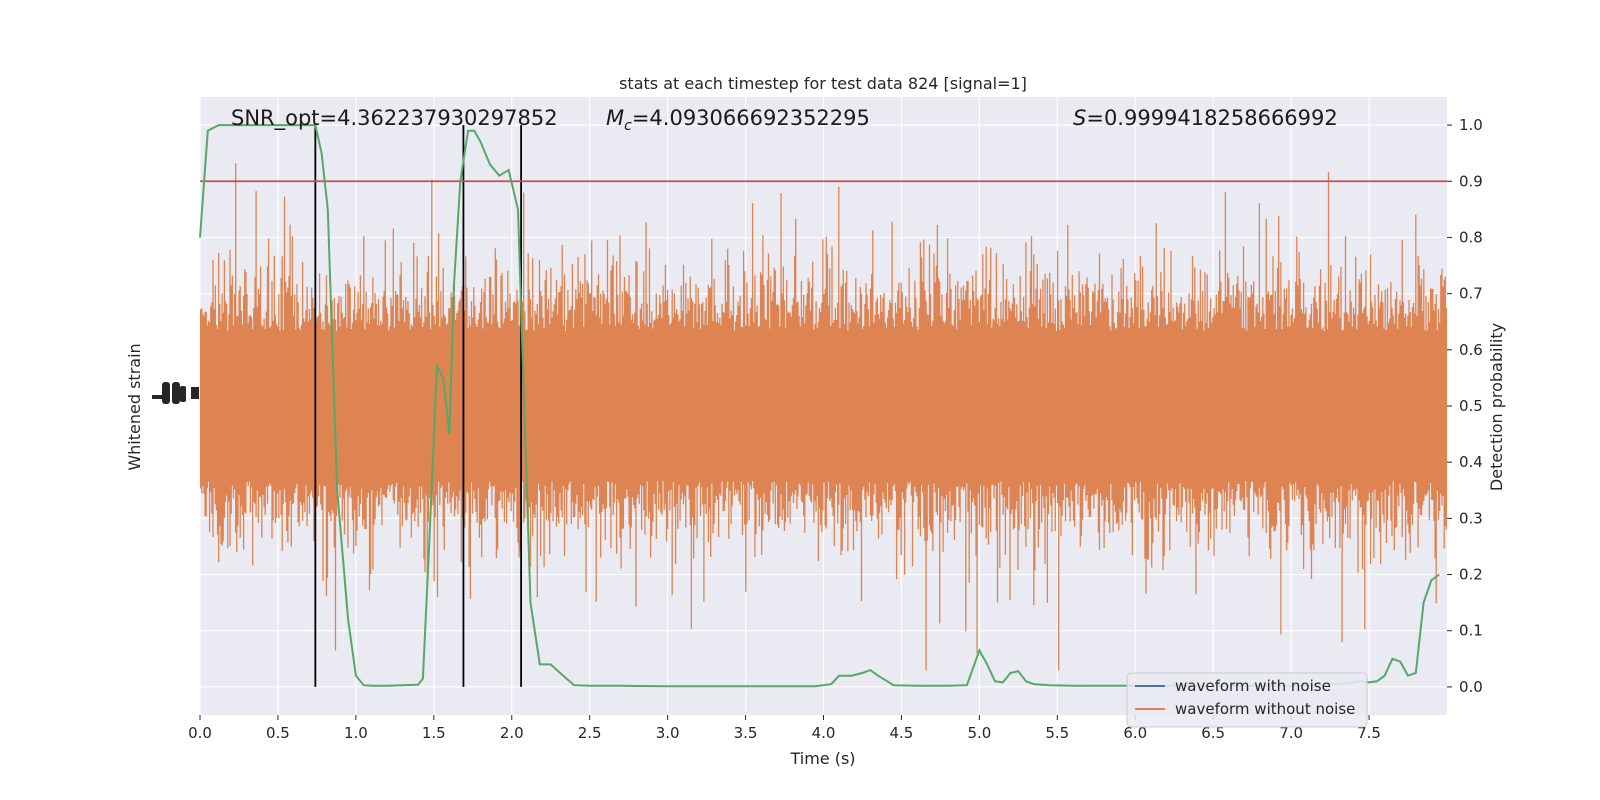  I want to click on y-tick-label-0: 0.0, so click(1471, 687).